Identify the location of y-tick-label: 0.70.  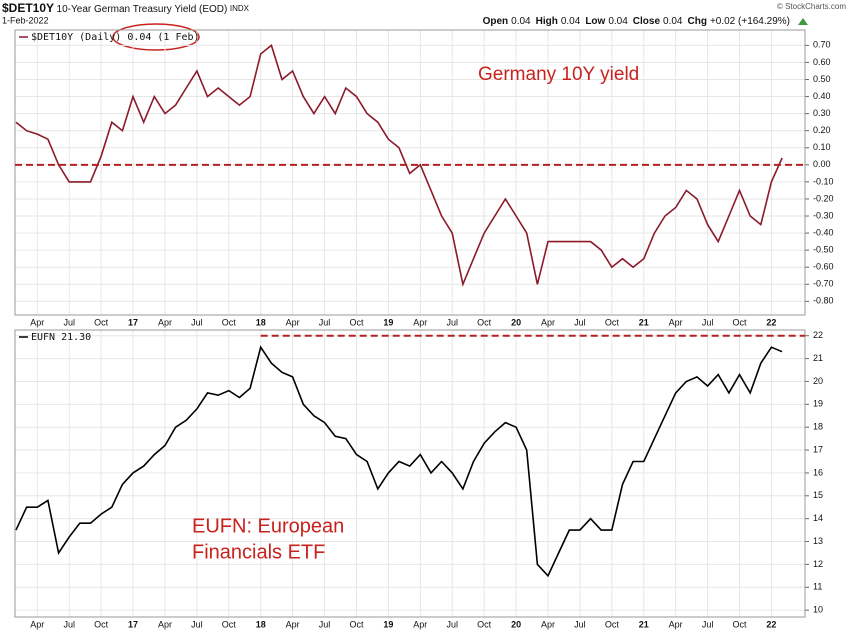
(822, 45).